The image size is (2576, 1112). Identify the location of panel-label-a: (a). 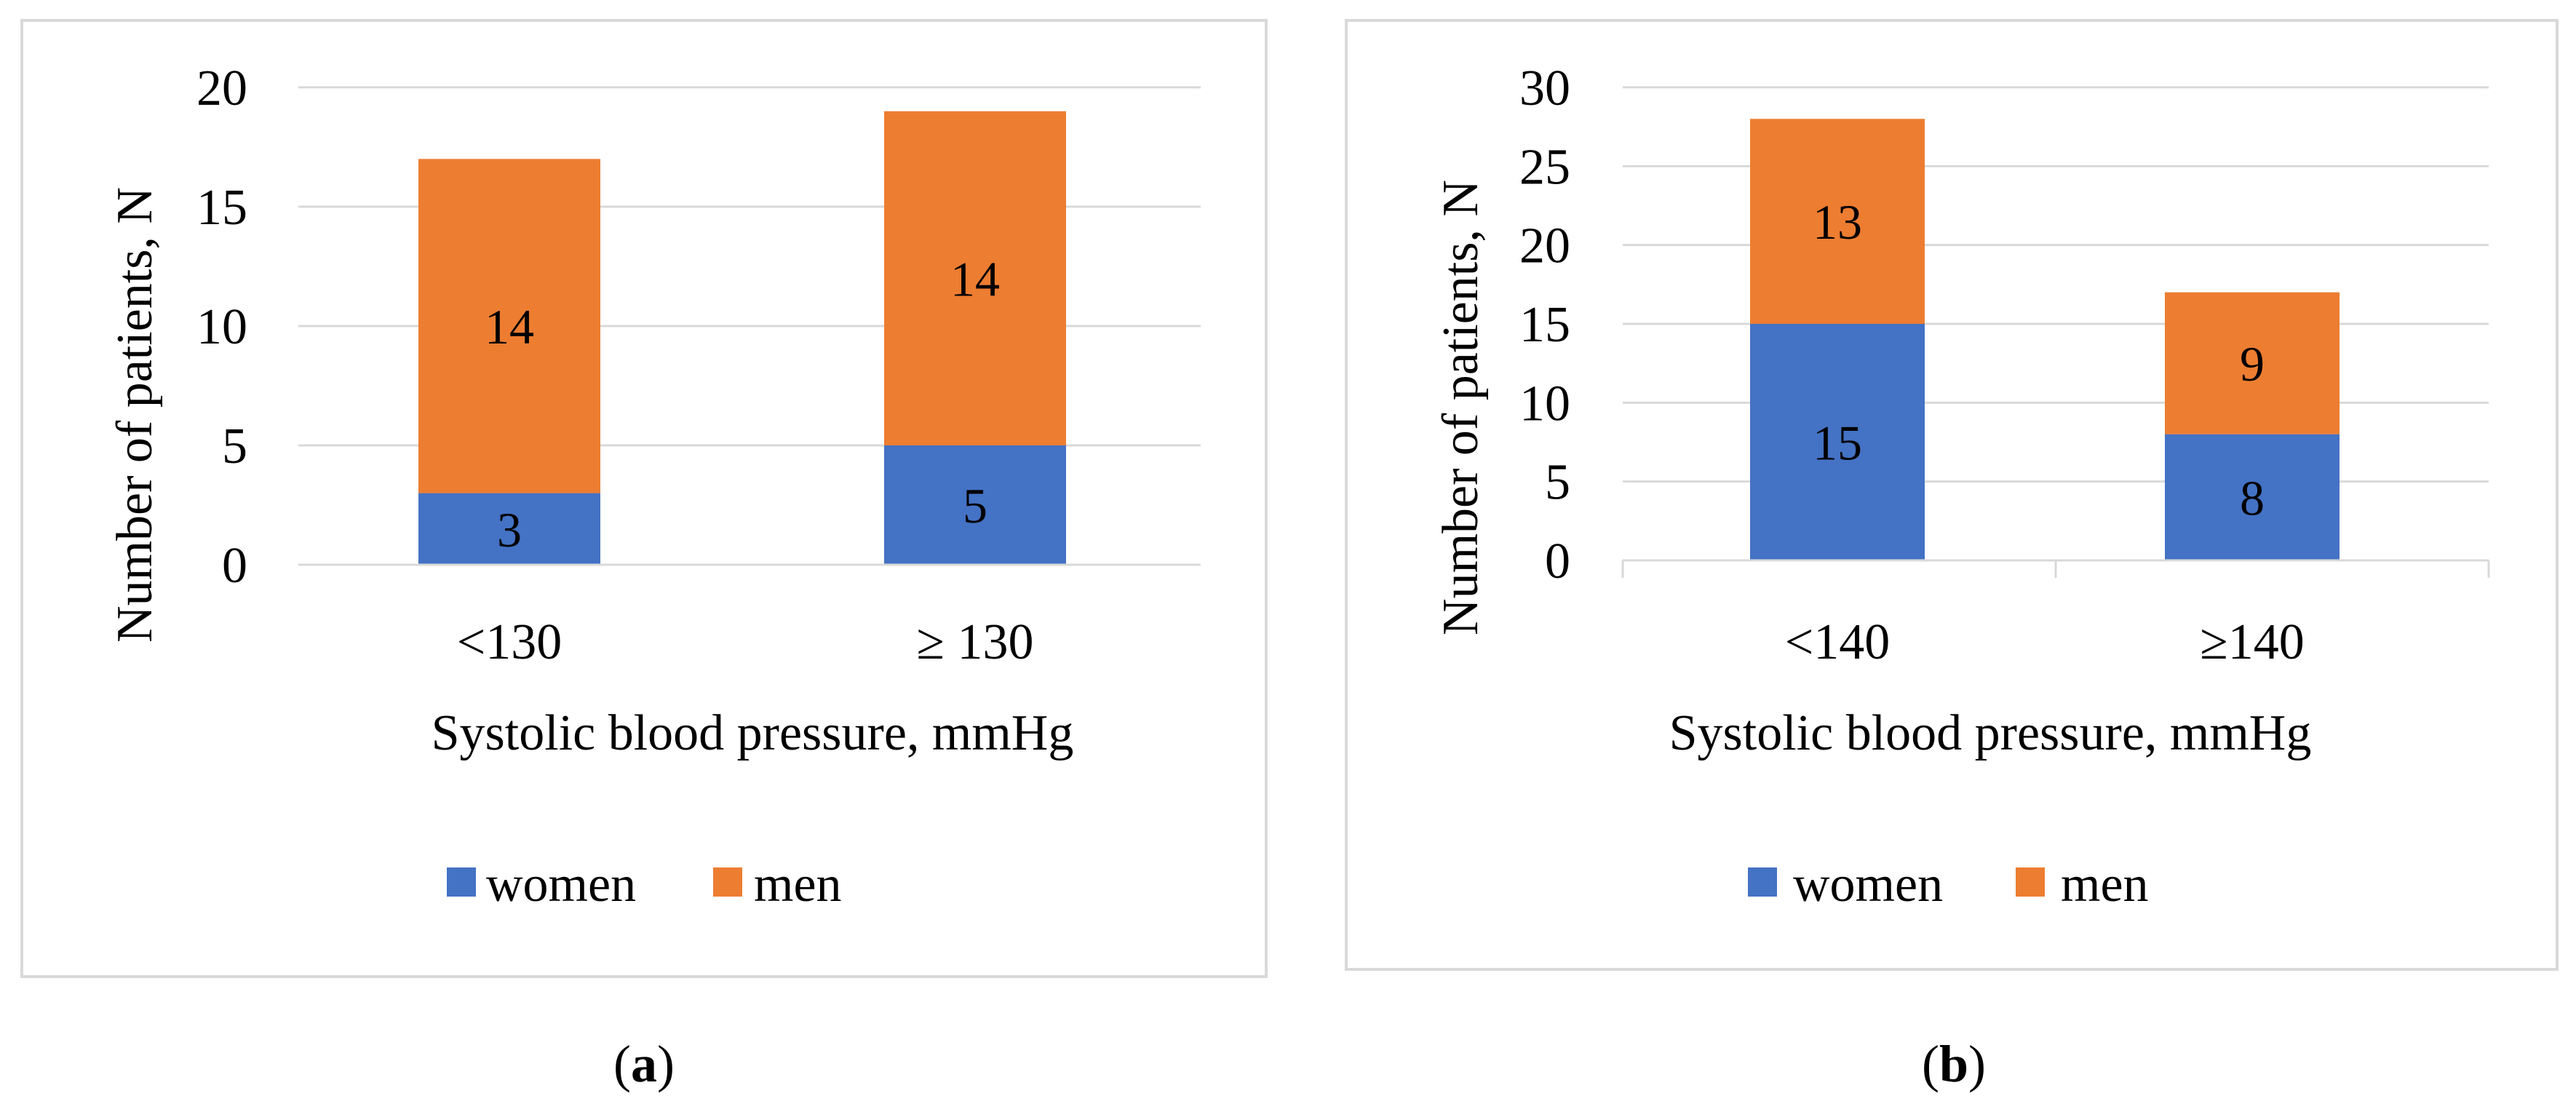
(644, 1064).